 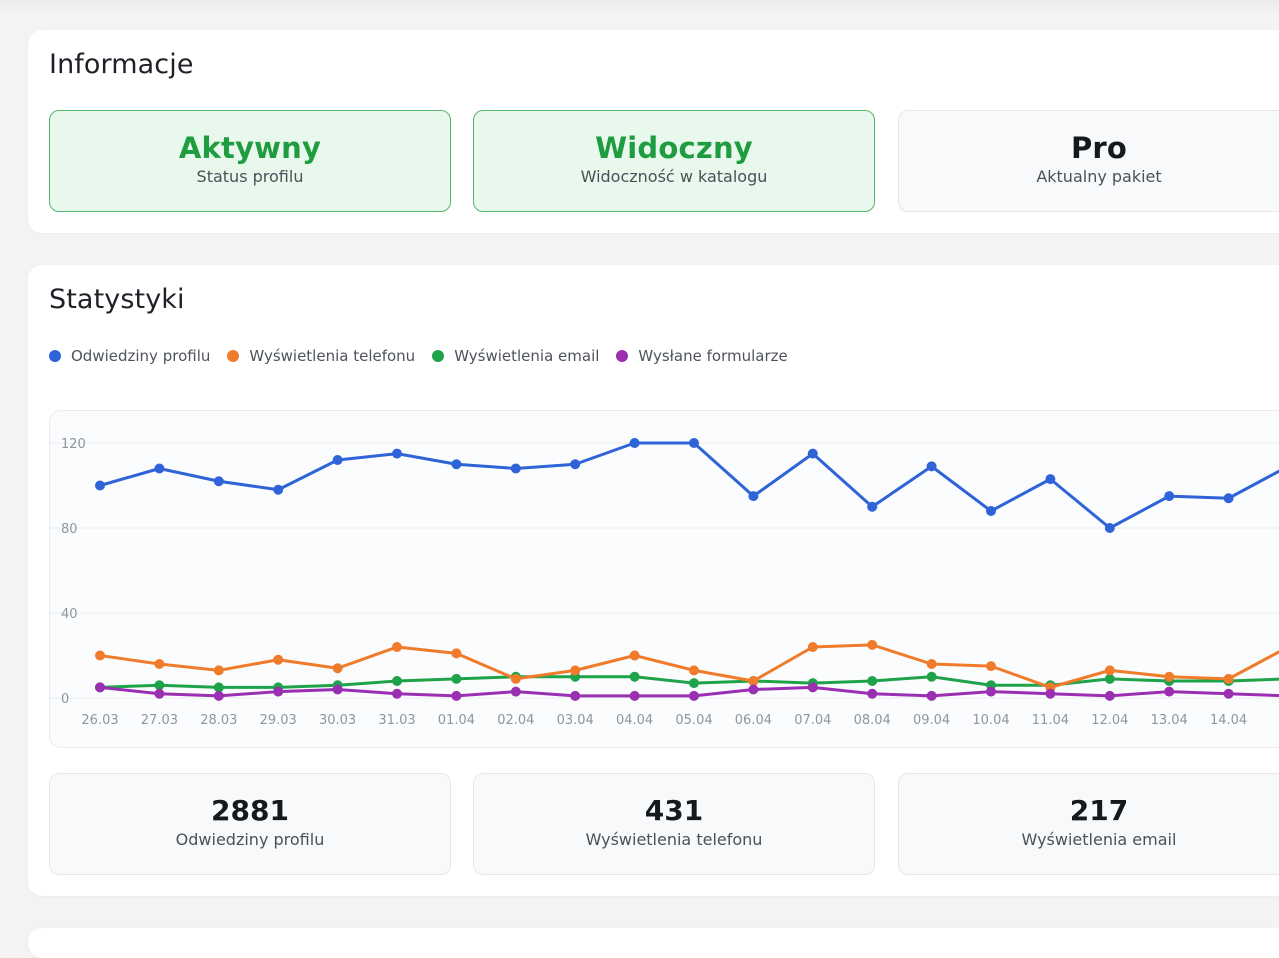 I want to click on legend-item-profile-visits: Odwiedziny profilu, so click(x=129, y=356).